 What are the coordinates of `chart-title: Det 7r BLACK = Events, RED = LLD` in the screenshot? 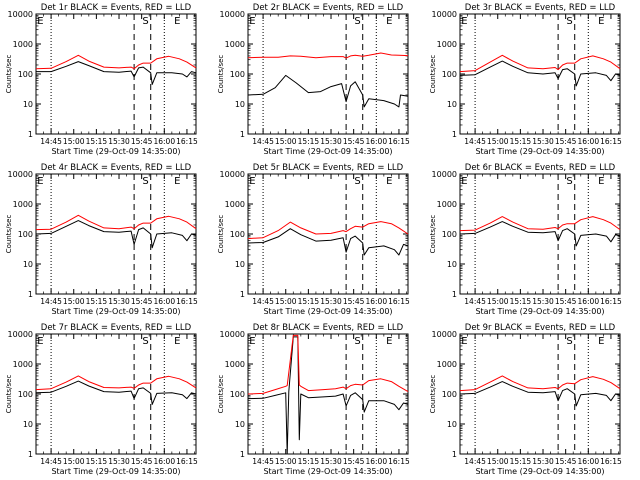 It's located at (116, 328).